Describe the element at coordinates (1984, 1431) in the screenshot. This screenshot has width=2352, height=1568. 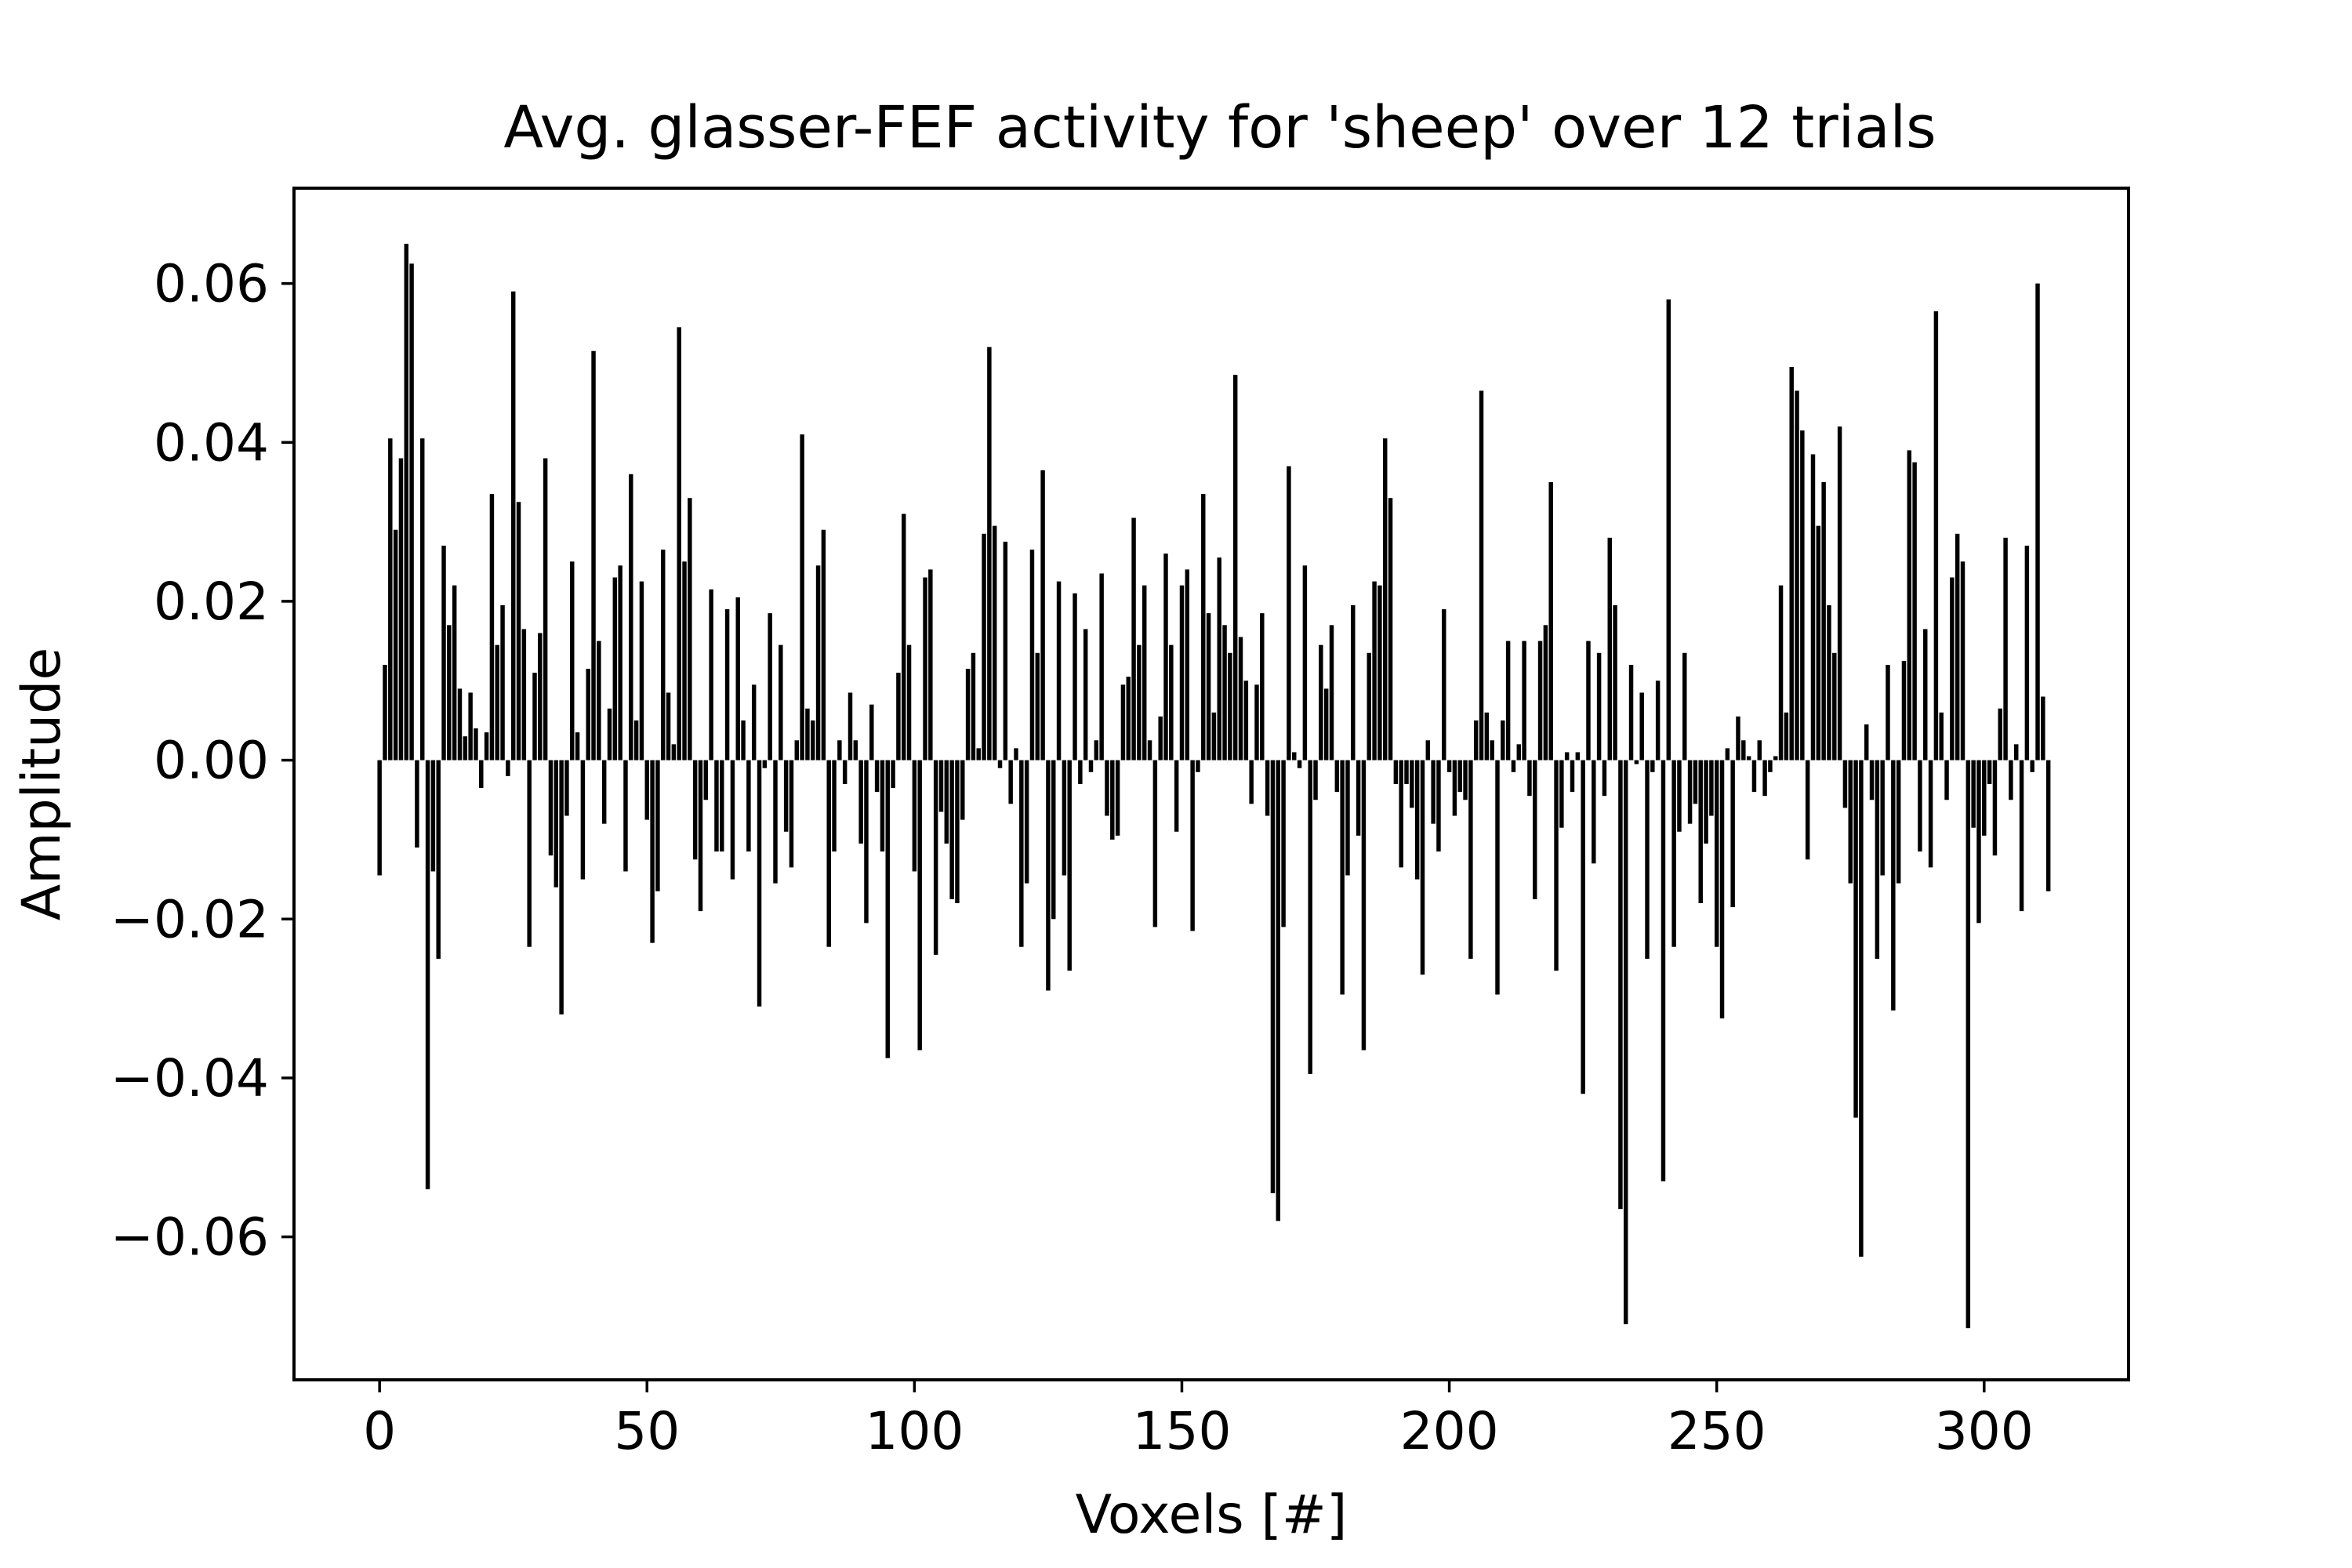
I see `x-tick-label: 300` at that location.